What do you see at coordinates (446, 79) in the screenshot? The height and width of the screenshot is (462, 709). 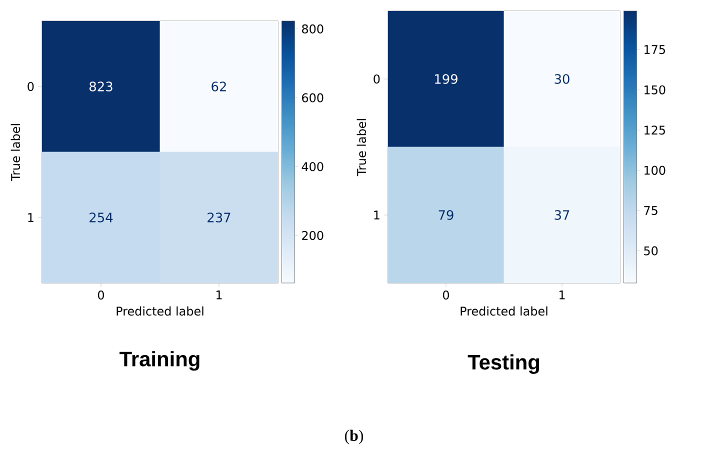 I see `data-label: 199` at bounding box center [446, 79].